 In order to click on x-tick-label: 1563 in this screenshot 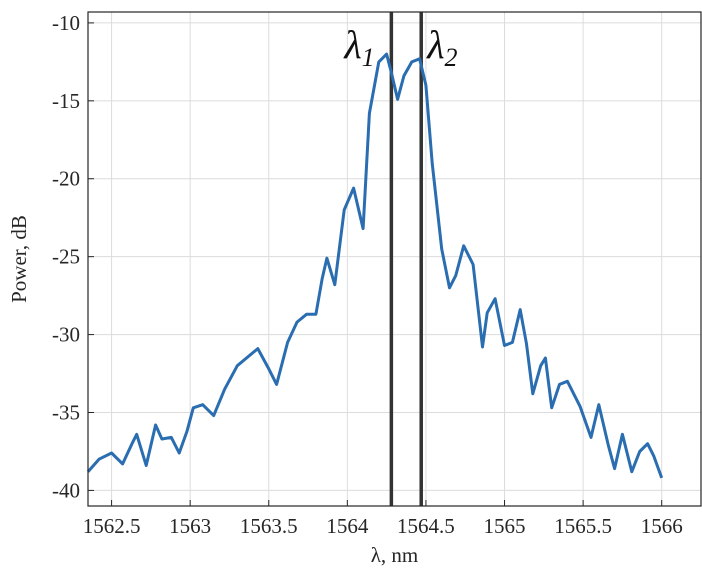, I will do `click(190, 526)`.